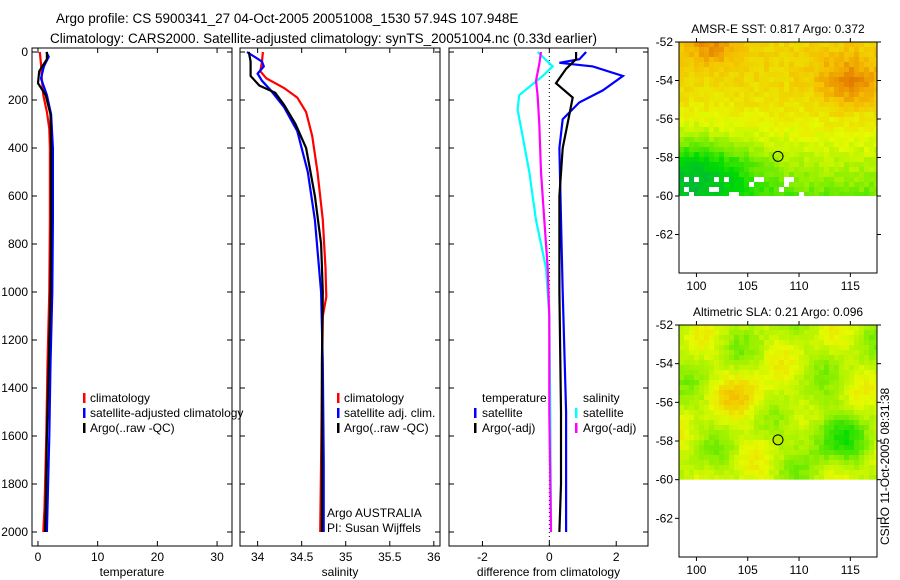  I want to click on x-tick-label: 110, so click(798, 286).